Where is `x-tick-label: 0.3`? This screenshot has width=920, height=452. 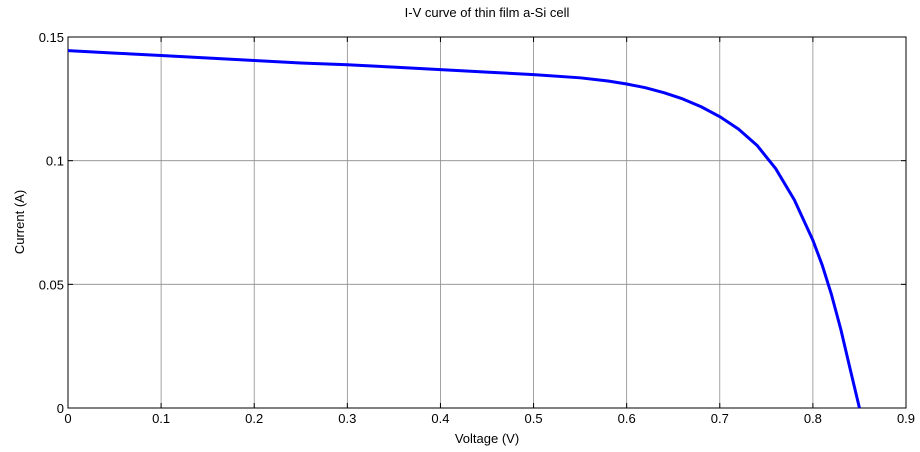 x-tick-label: 0.3 is located at coordinates (347, 418).